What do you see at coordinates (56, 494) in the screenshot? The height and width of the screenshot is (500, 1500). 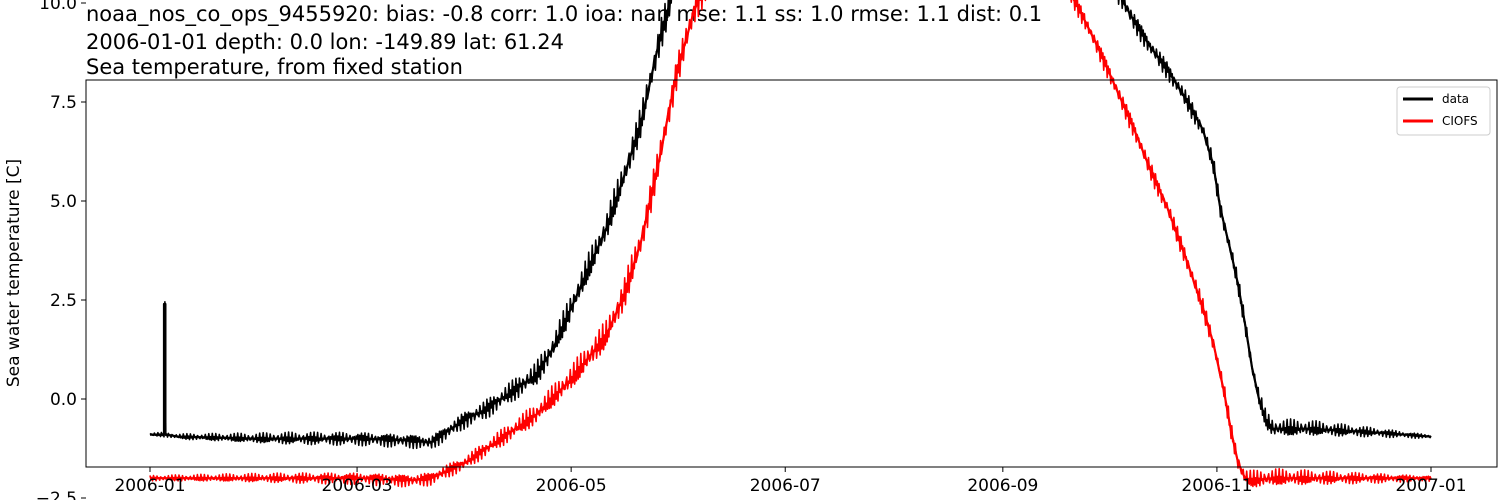 I see `y-tick-label: −2.5` at bounding box center [56, 494].